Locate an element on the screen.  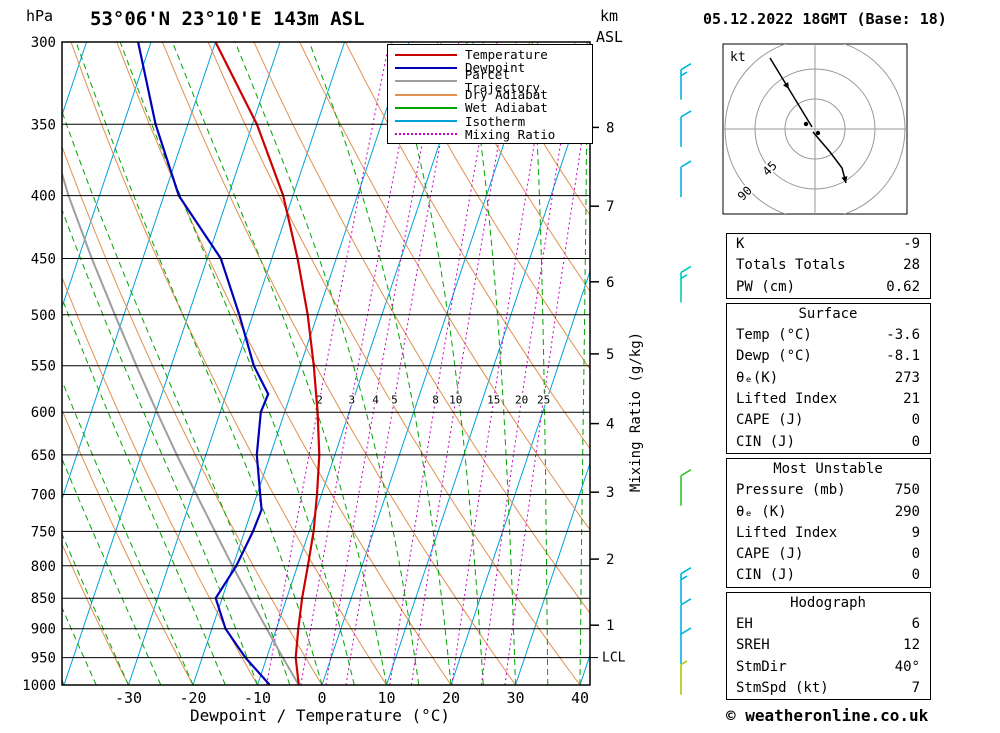
hodograph-ring is located at coordinates (815, 129).